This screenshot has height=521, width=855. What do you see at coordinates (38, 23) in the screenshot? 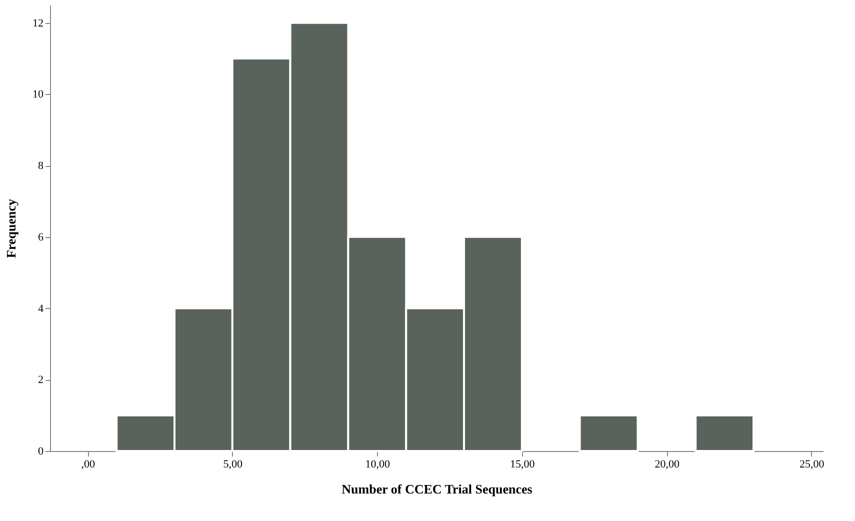
I see `y-tick-label: 12` at bounding box center [38, 23].